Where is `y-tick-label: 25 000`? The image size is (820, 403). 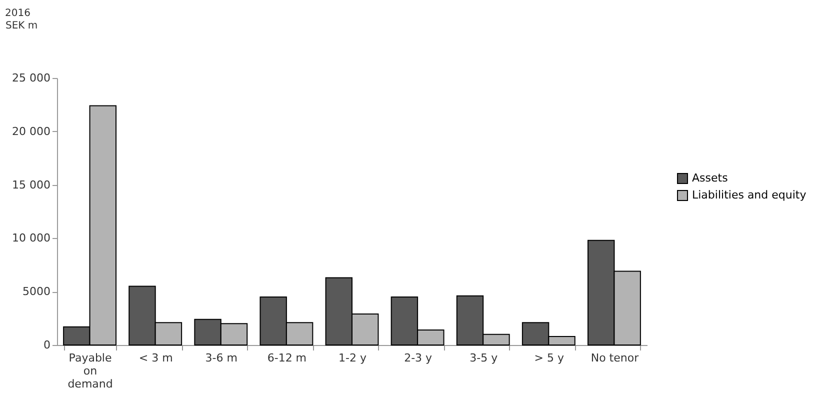
y-tick-label: 25 000 is located at coordinates (31, 78).